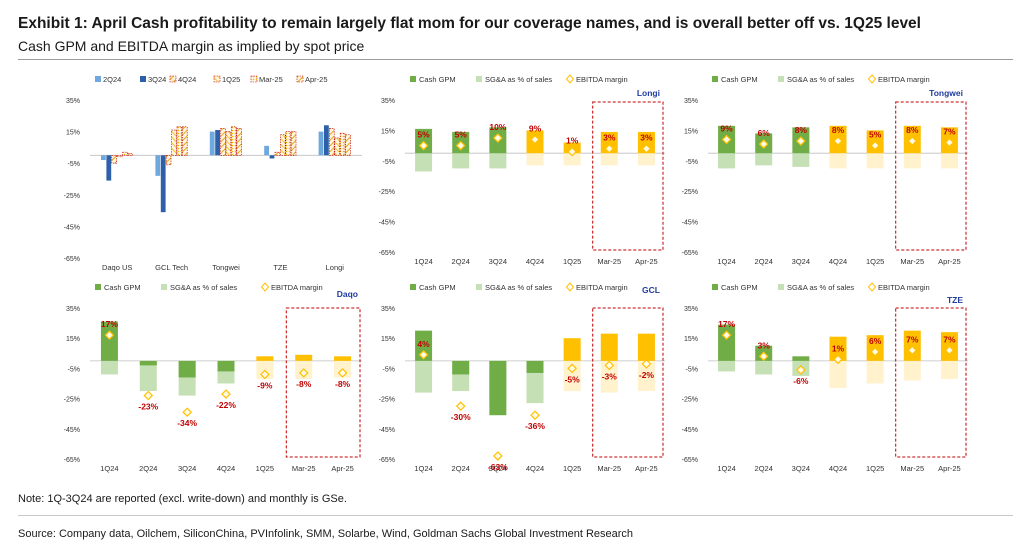  I want to click on title-divider, so click(515, 59).